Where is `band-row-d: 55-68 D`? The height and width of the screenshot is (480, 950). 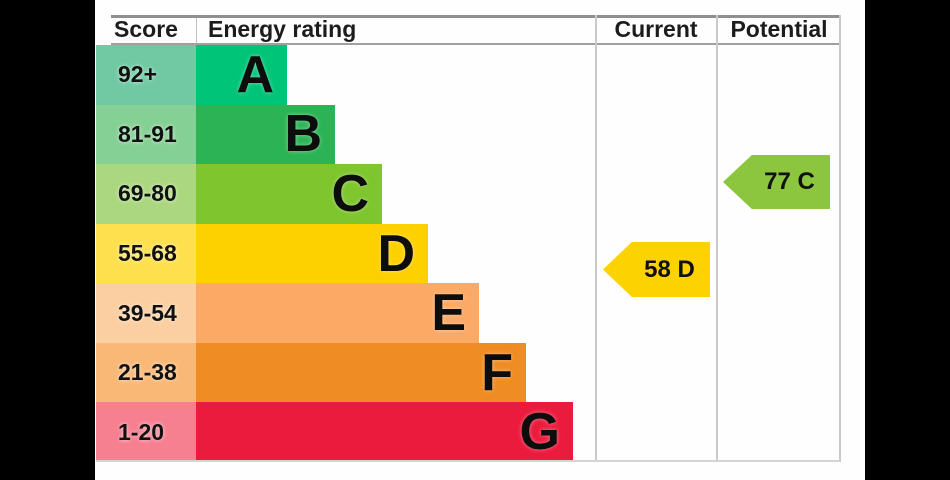 band-row-d: 55-68 D is located at coordinates (468, 253).